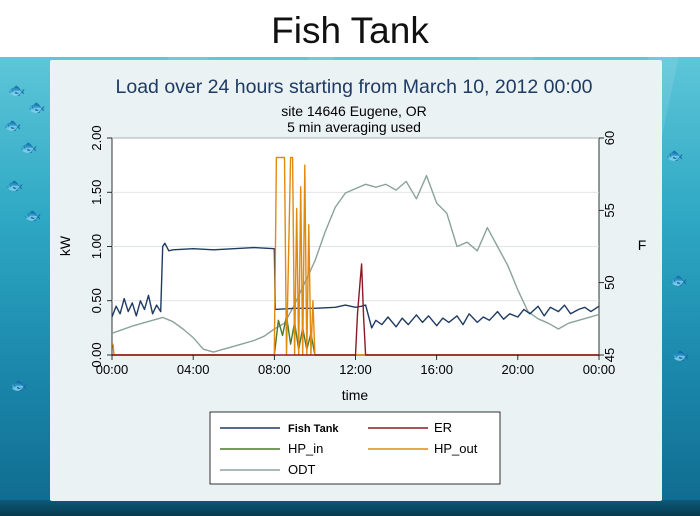  I want to click on y-tick-label: 1.50, so click(96, 192).